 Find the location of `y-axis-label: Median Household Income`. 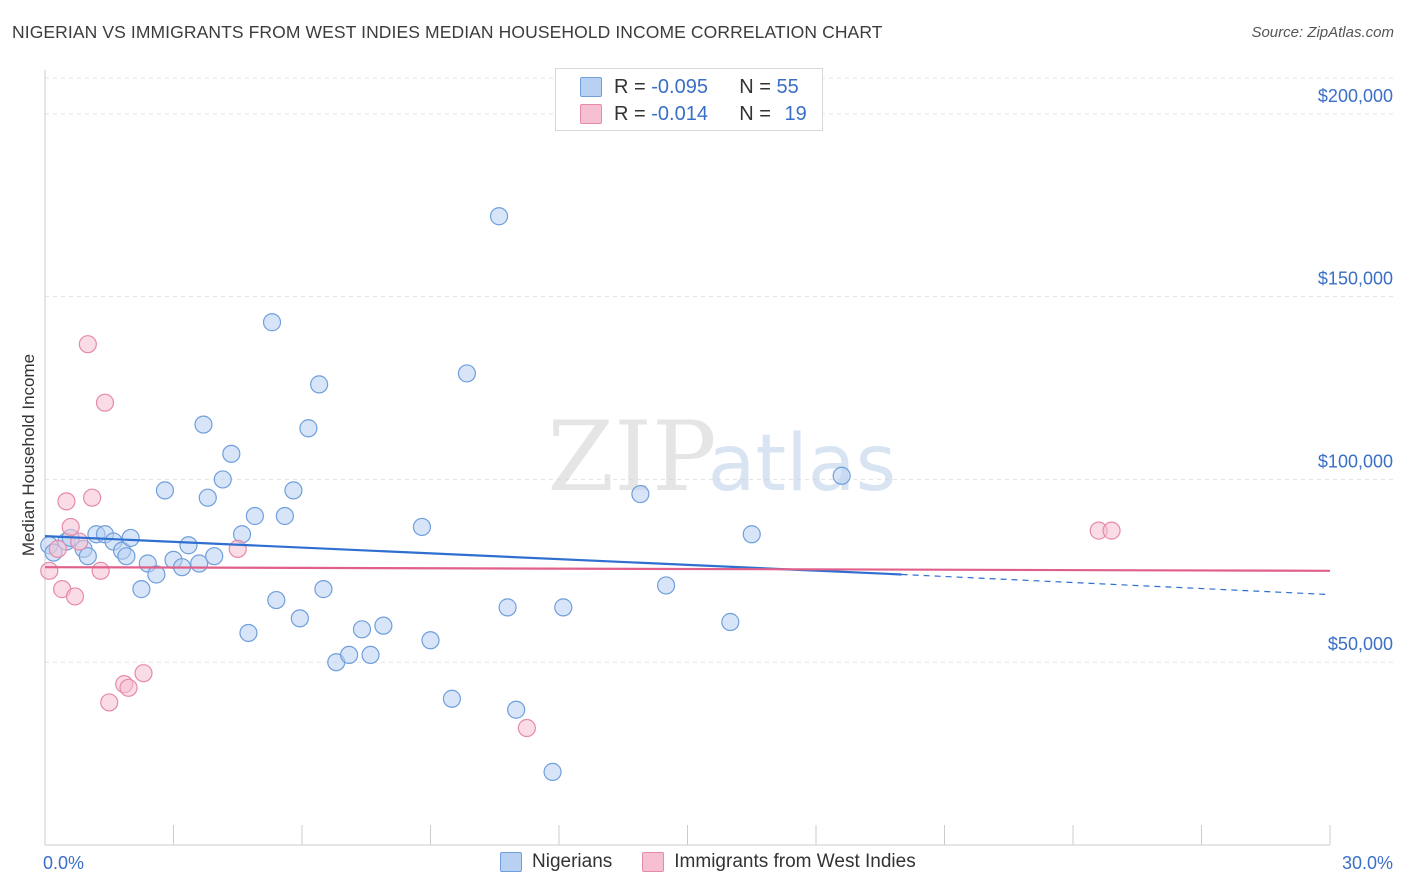

y-axis-label: Median Household Income is located at coordinates (28, 455).